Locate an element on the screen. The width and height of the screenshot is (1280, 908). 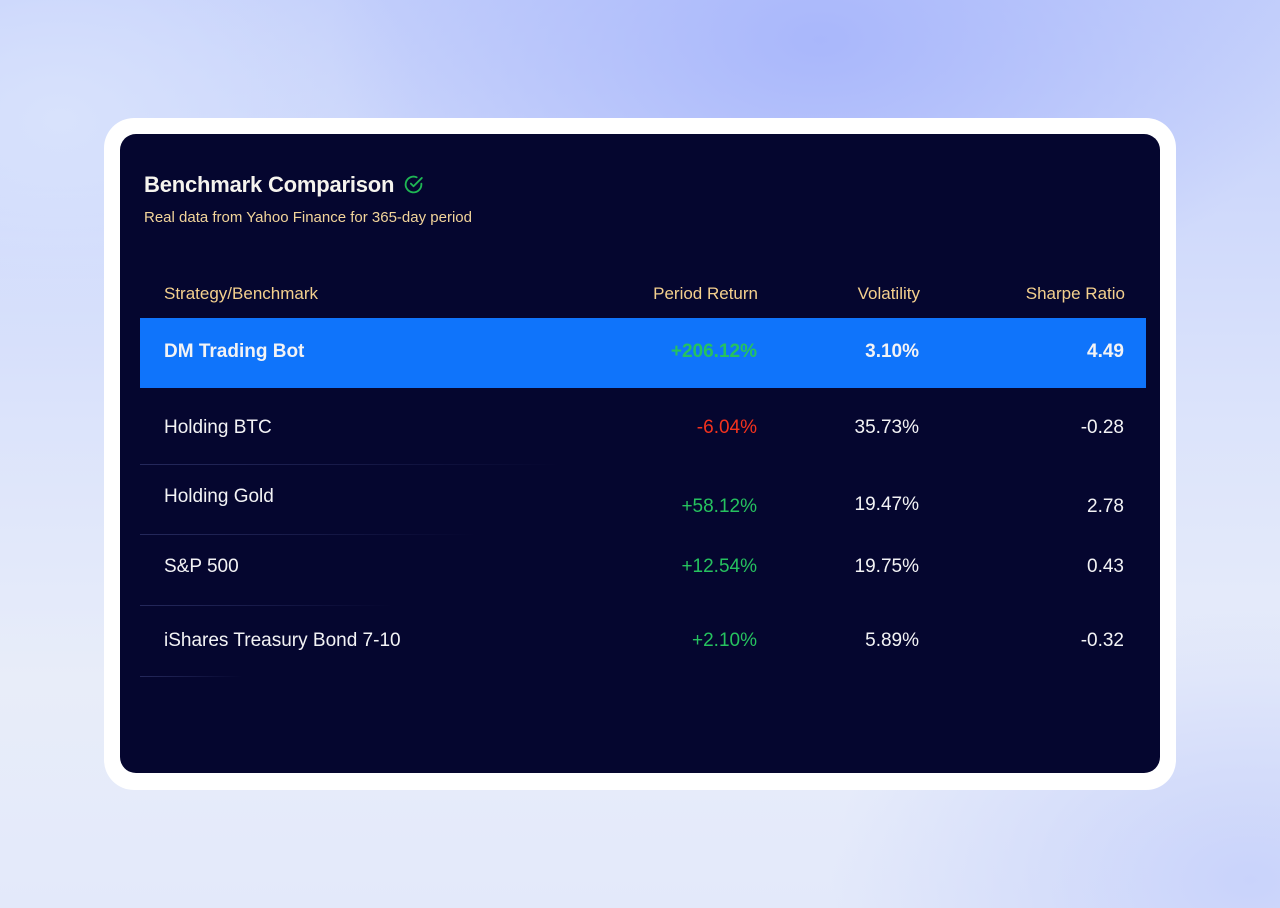
row-sharpe: -0.32 is located at coordinates (1102, 640).